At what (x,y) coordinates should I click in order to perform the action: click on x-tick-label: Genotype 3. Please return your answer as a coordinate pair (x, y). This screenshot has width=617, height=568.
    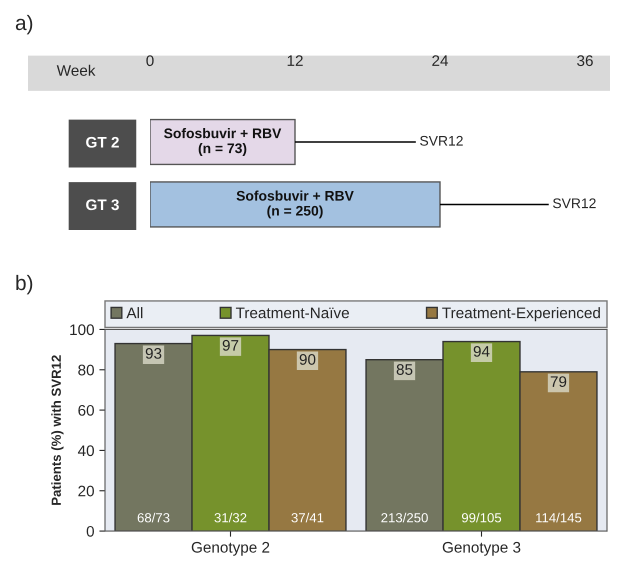
    Looking at the image, I should click on (481, 549).